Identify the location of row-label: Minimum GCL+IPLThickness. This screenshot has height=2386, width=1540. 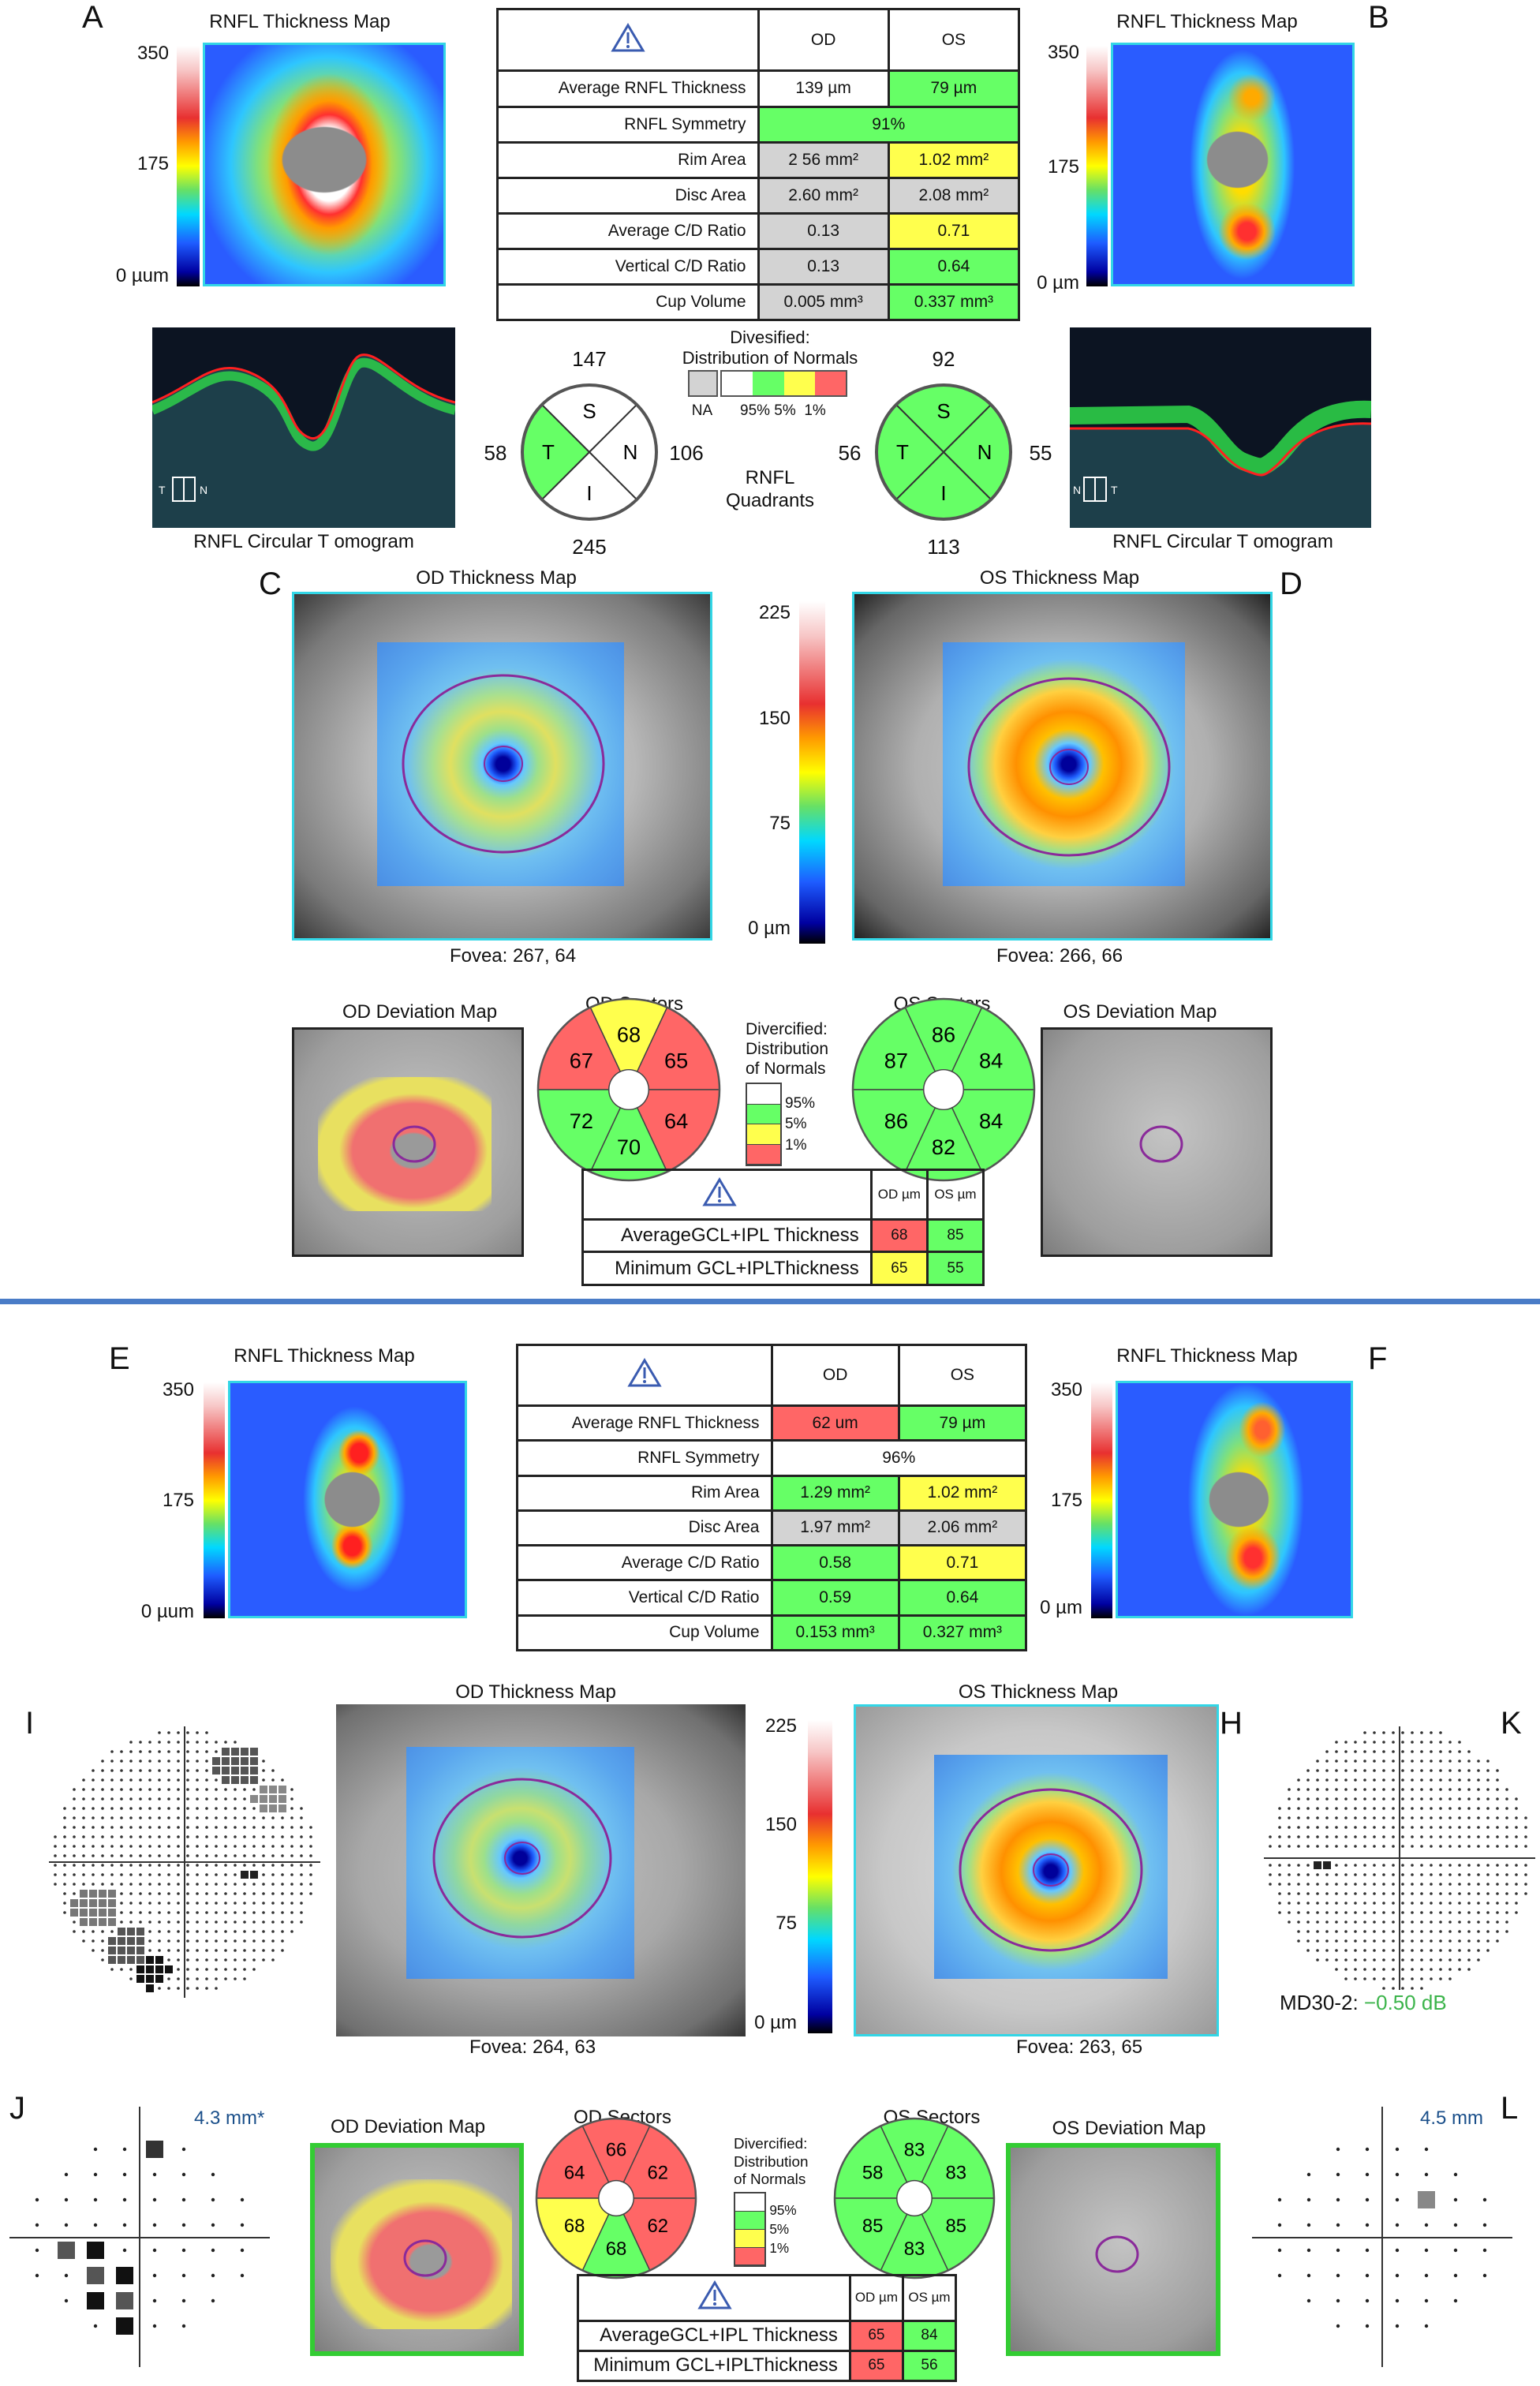
(727, 1268).